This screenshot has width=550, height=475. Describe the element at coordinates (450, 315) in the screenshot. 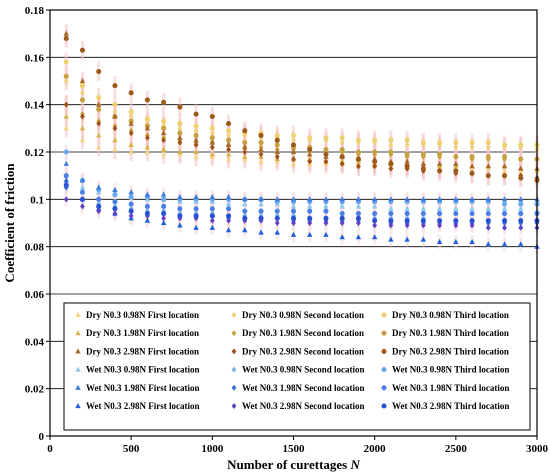

I see `legend-label: Dry N0.3 0.98N Third location` at that location.